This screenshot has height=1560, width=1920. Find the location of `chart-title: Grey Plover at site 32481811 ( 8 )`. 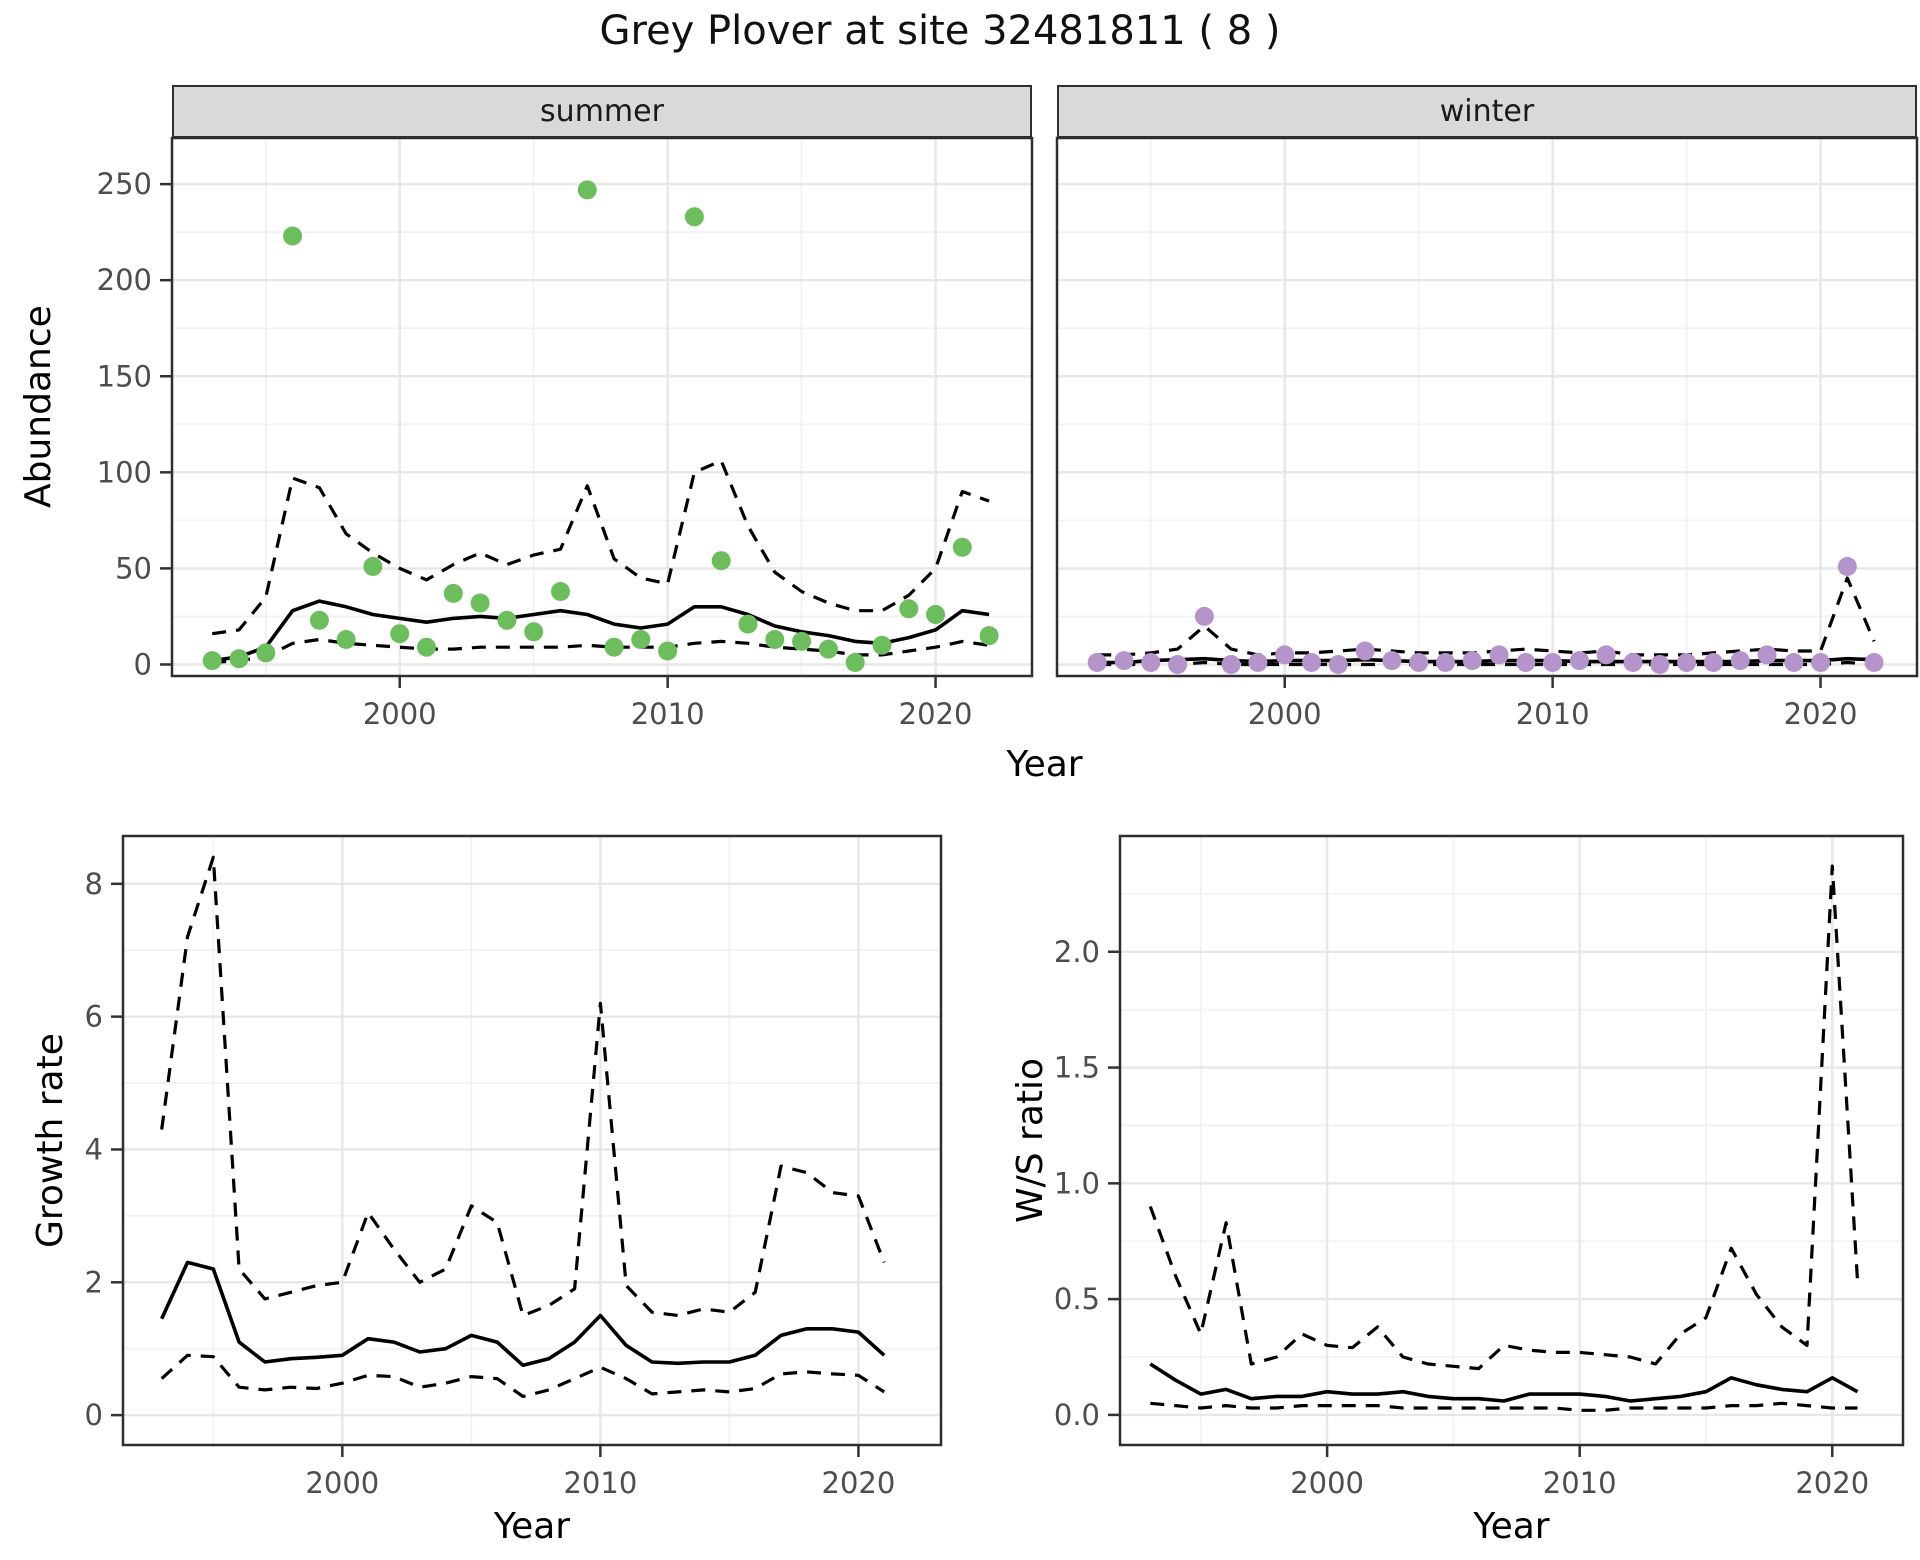

chart-title: Grey Plover at site 32481811 ( 8 ) is located at coordinates (940, 31).